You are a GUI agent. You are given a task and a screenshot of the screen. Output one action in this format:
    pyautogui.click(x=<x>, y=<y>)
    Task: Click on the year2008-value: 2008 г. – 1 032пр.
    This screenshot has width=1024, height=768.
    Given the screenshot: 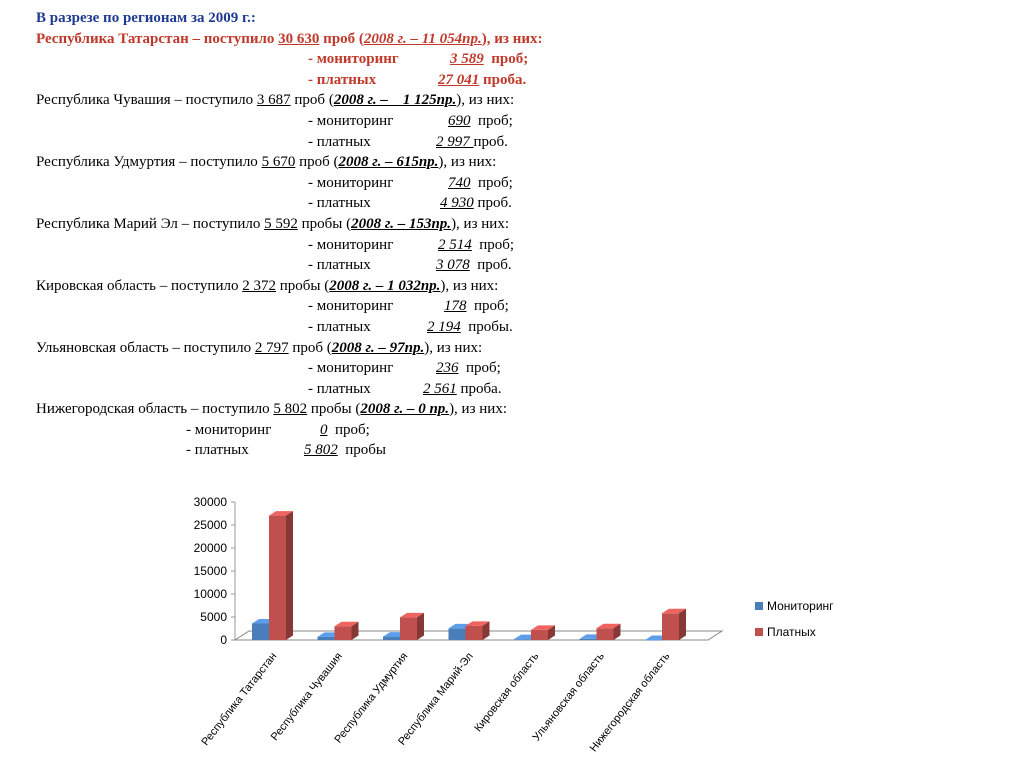 What is the action you would take?
    pyautogui.click(x=385, y=285)
    